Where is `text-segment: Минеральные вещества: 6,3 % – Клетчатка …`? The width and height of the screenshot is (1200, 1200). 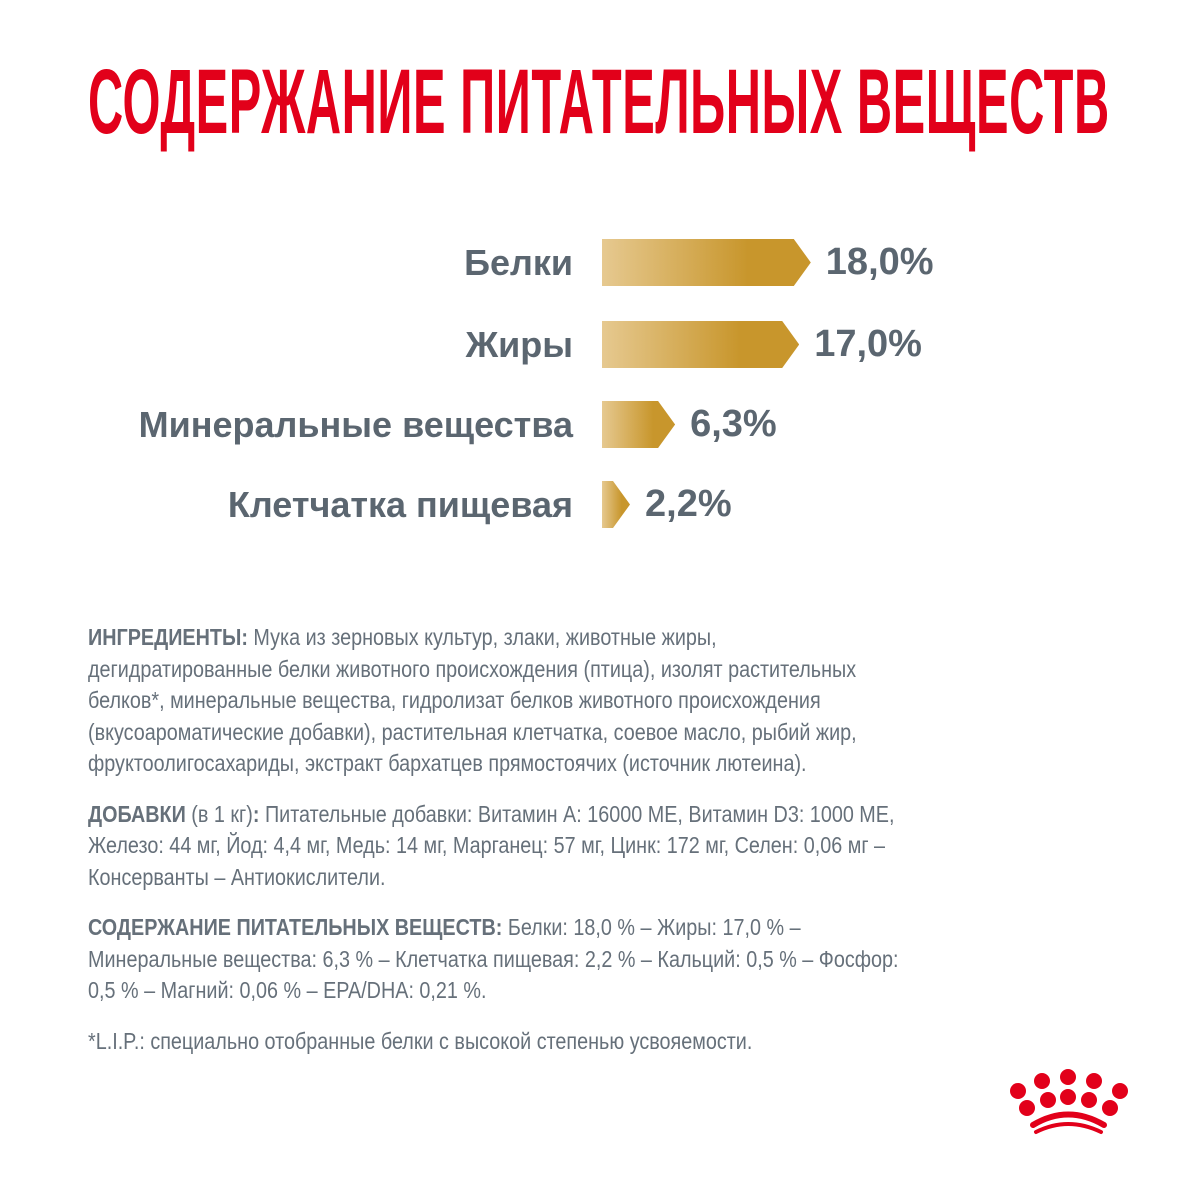 text-segment: Минеральные вещества: 6,3 % – Клетчатка … is located at coordinates (493, 958).